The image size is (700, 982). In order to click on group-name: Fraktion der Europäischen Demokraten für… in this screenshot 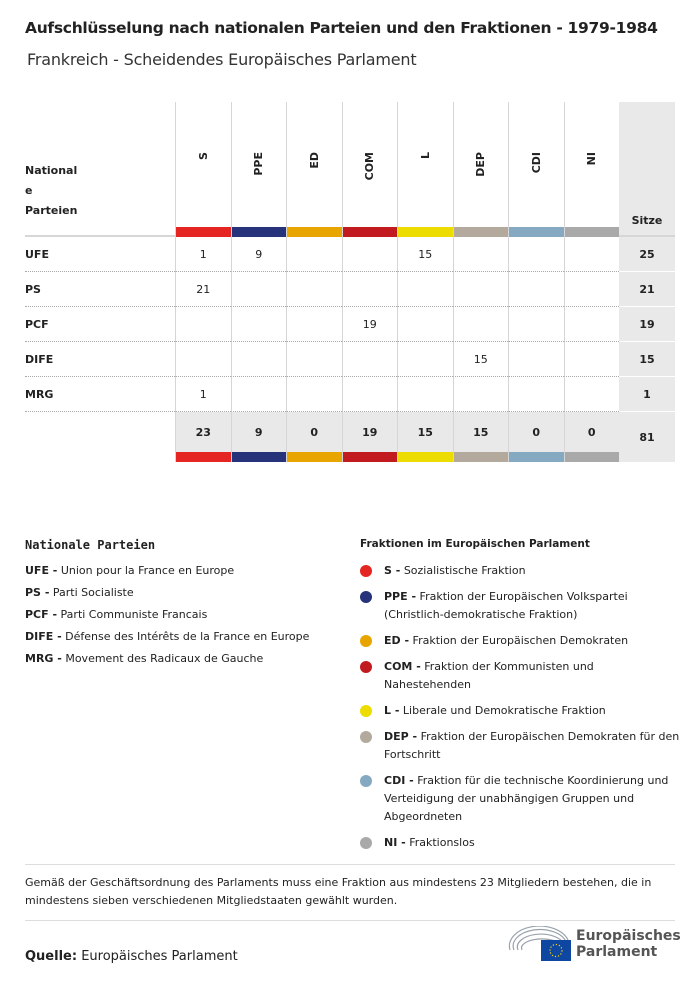, I will do `click(532, 745)`.